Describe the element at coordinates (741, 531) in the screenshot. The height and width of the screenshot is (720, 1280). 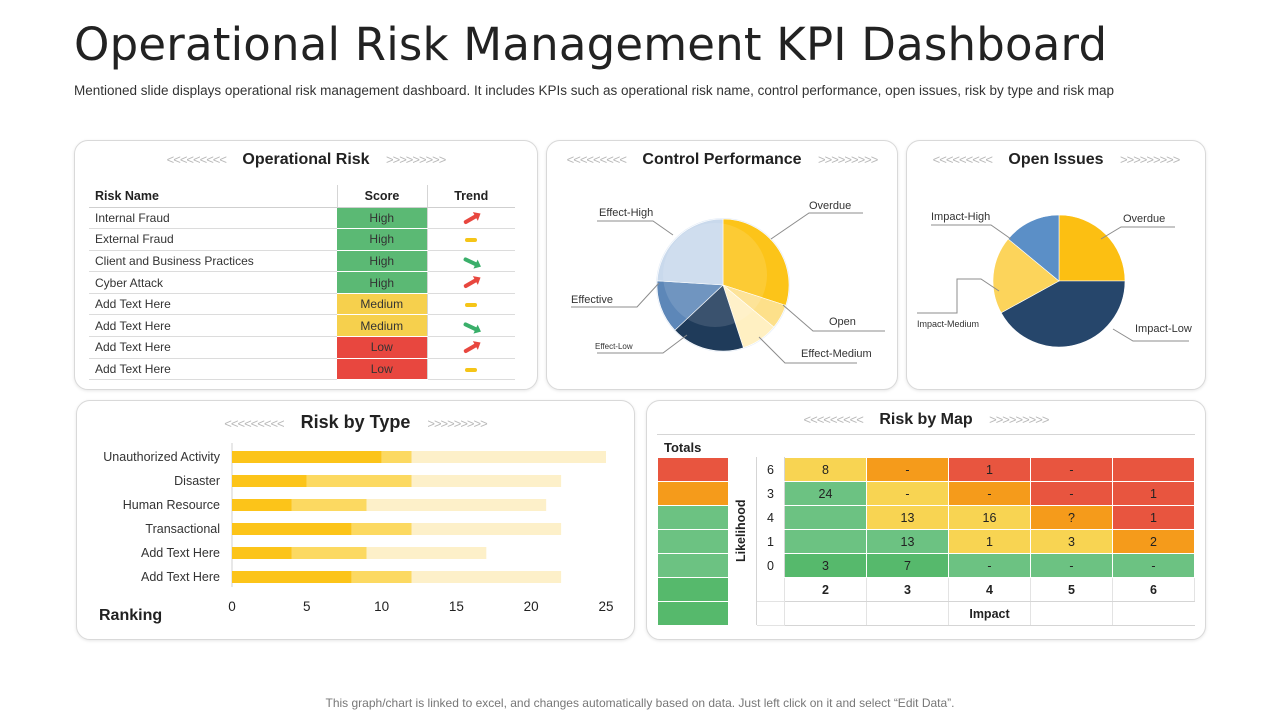
I see `likelihood-axis-label: Likelihood` at that location.